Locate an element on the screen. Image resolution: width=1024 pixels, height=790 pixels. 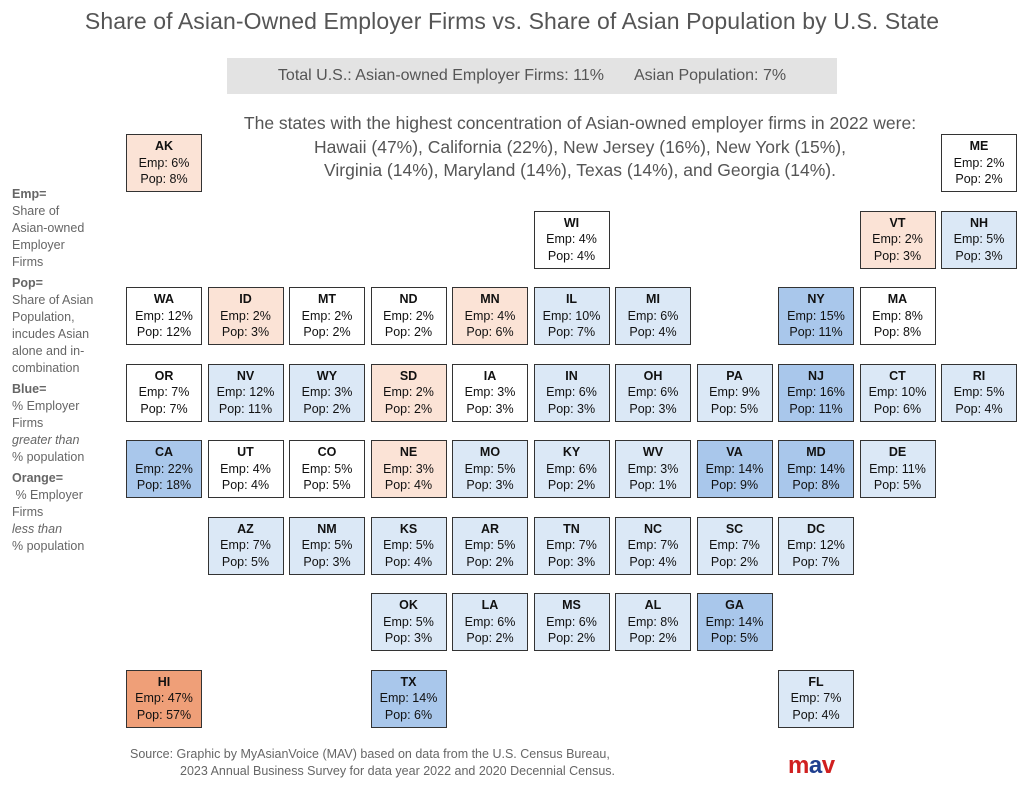
state-tile-wy: WY Emp: 3% Pop: 2% is located at coordinates (327, 392).